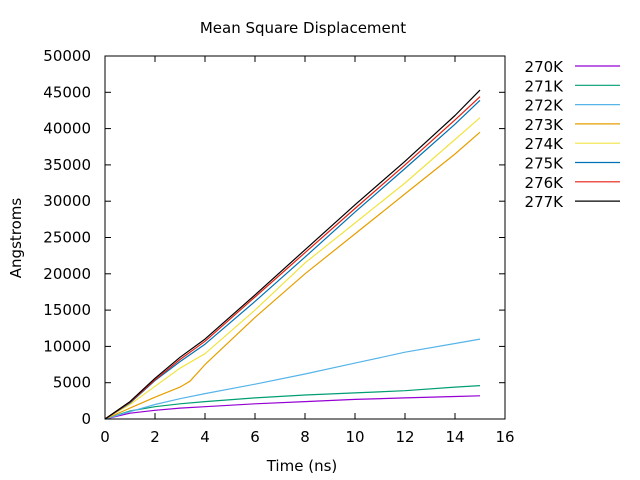  I want to click on y-tick-label: 25000, so click(67, 238).